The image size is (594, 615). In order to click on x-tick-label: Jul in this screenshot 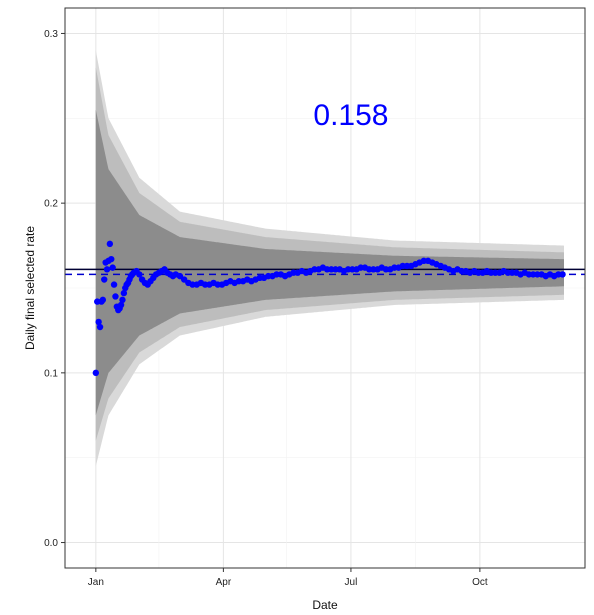, I will do `click(351, 582)`.